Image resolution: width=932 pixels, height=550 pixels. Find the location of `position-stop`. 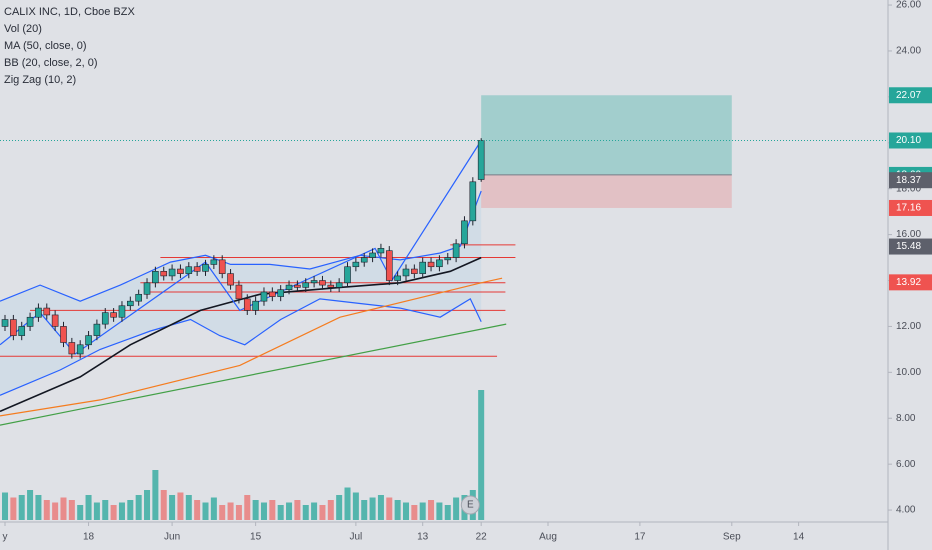

position-stop is located at coordinates (606, 191).